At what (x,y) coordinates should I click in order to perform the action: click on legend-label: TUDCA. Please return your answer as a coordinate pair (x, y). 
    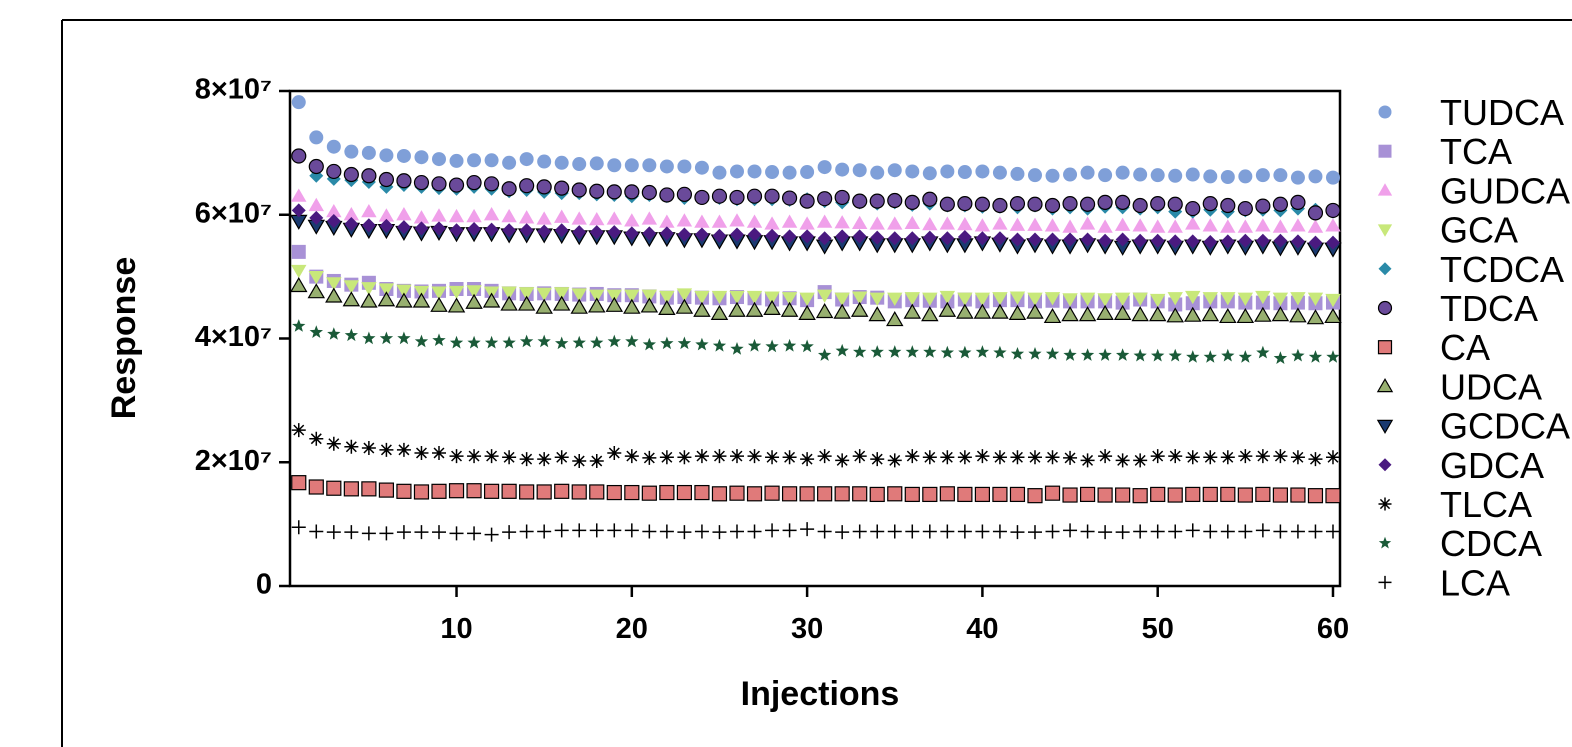
    Looking at the image, I should click on (1502, 112).